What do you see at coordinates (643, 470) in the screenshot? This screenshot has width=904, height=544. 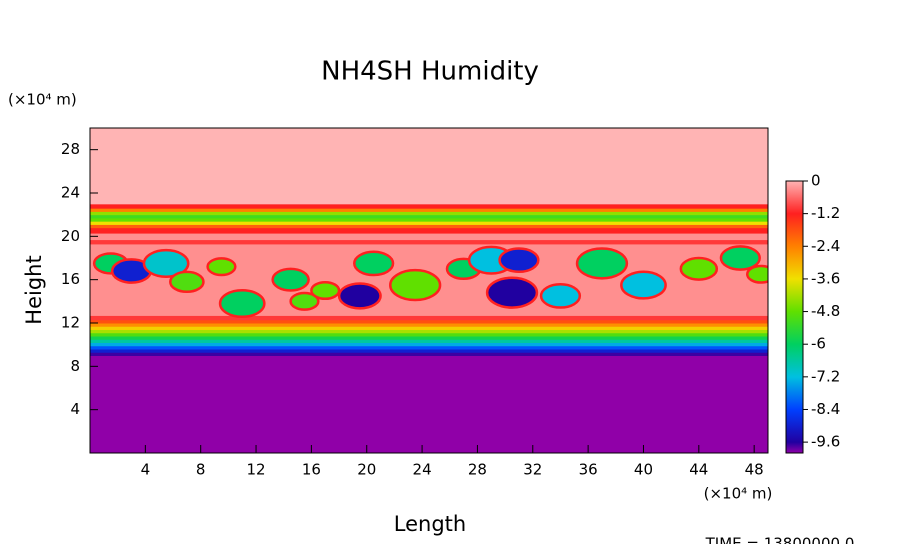 I see `x-tick-label: 40` at bounding box center [643, 470].